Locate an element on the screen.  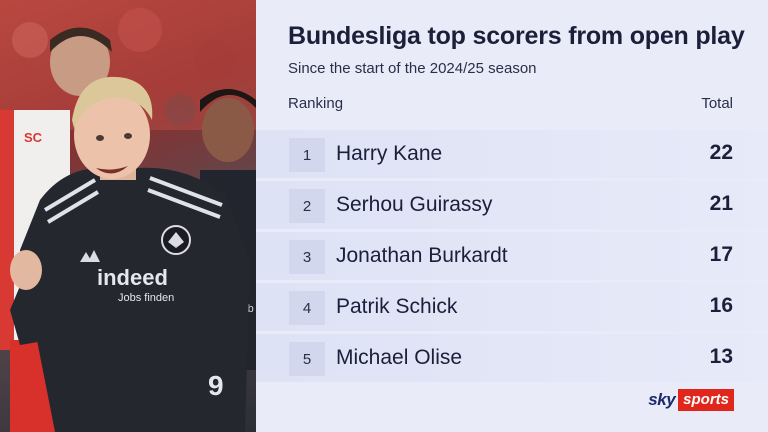
table-row: 1 Harry Kane 22 is located at coordinates (512, 154).